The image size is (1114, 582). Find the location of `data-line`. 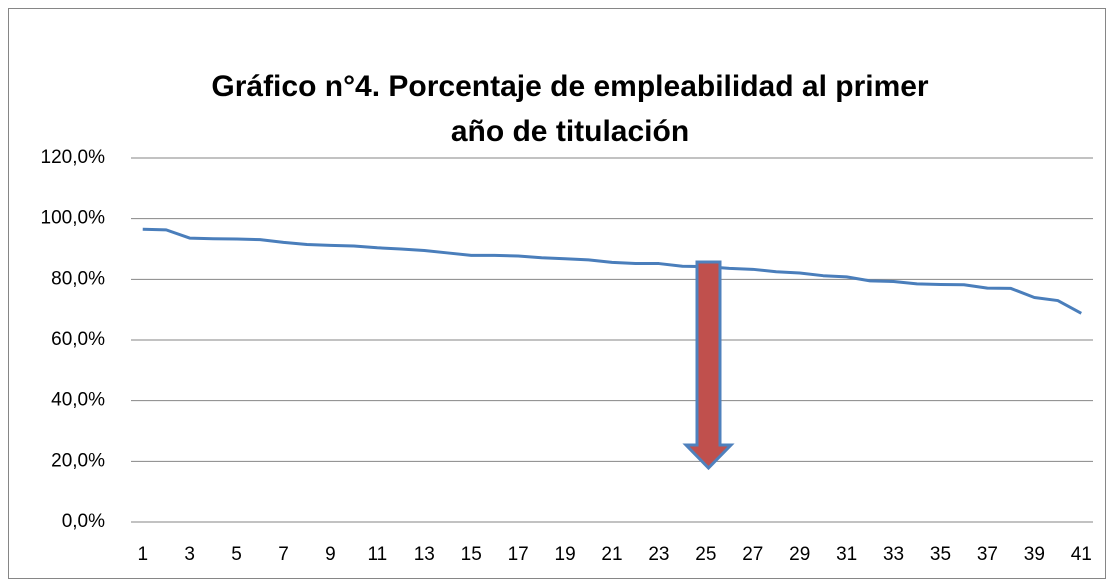

data-line is located at coordinates (612, 271).